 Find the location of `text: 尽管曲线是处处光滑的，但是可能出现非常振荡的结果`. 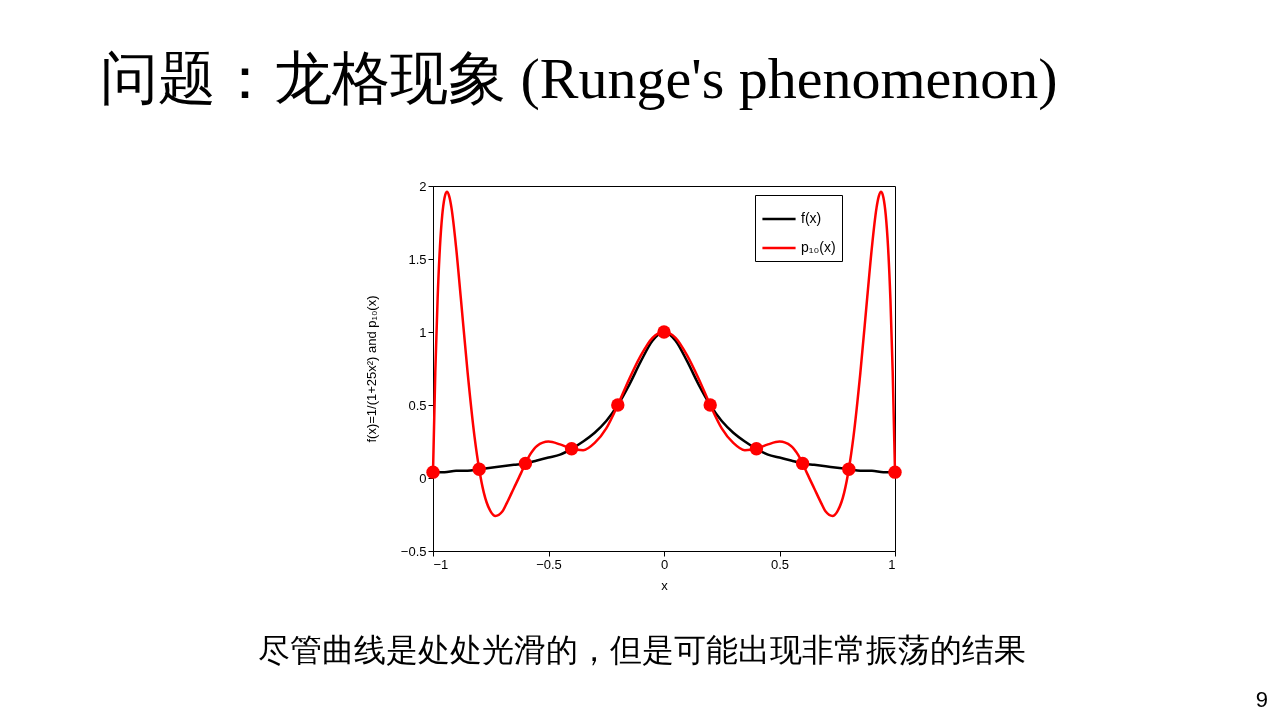

text: 尽管曲线是处处光滑的，但是可能出现非常振荡的结果 is located at coordinates (642, 650).